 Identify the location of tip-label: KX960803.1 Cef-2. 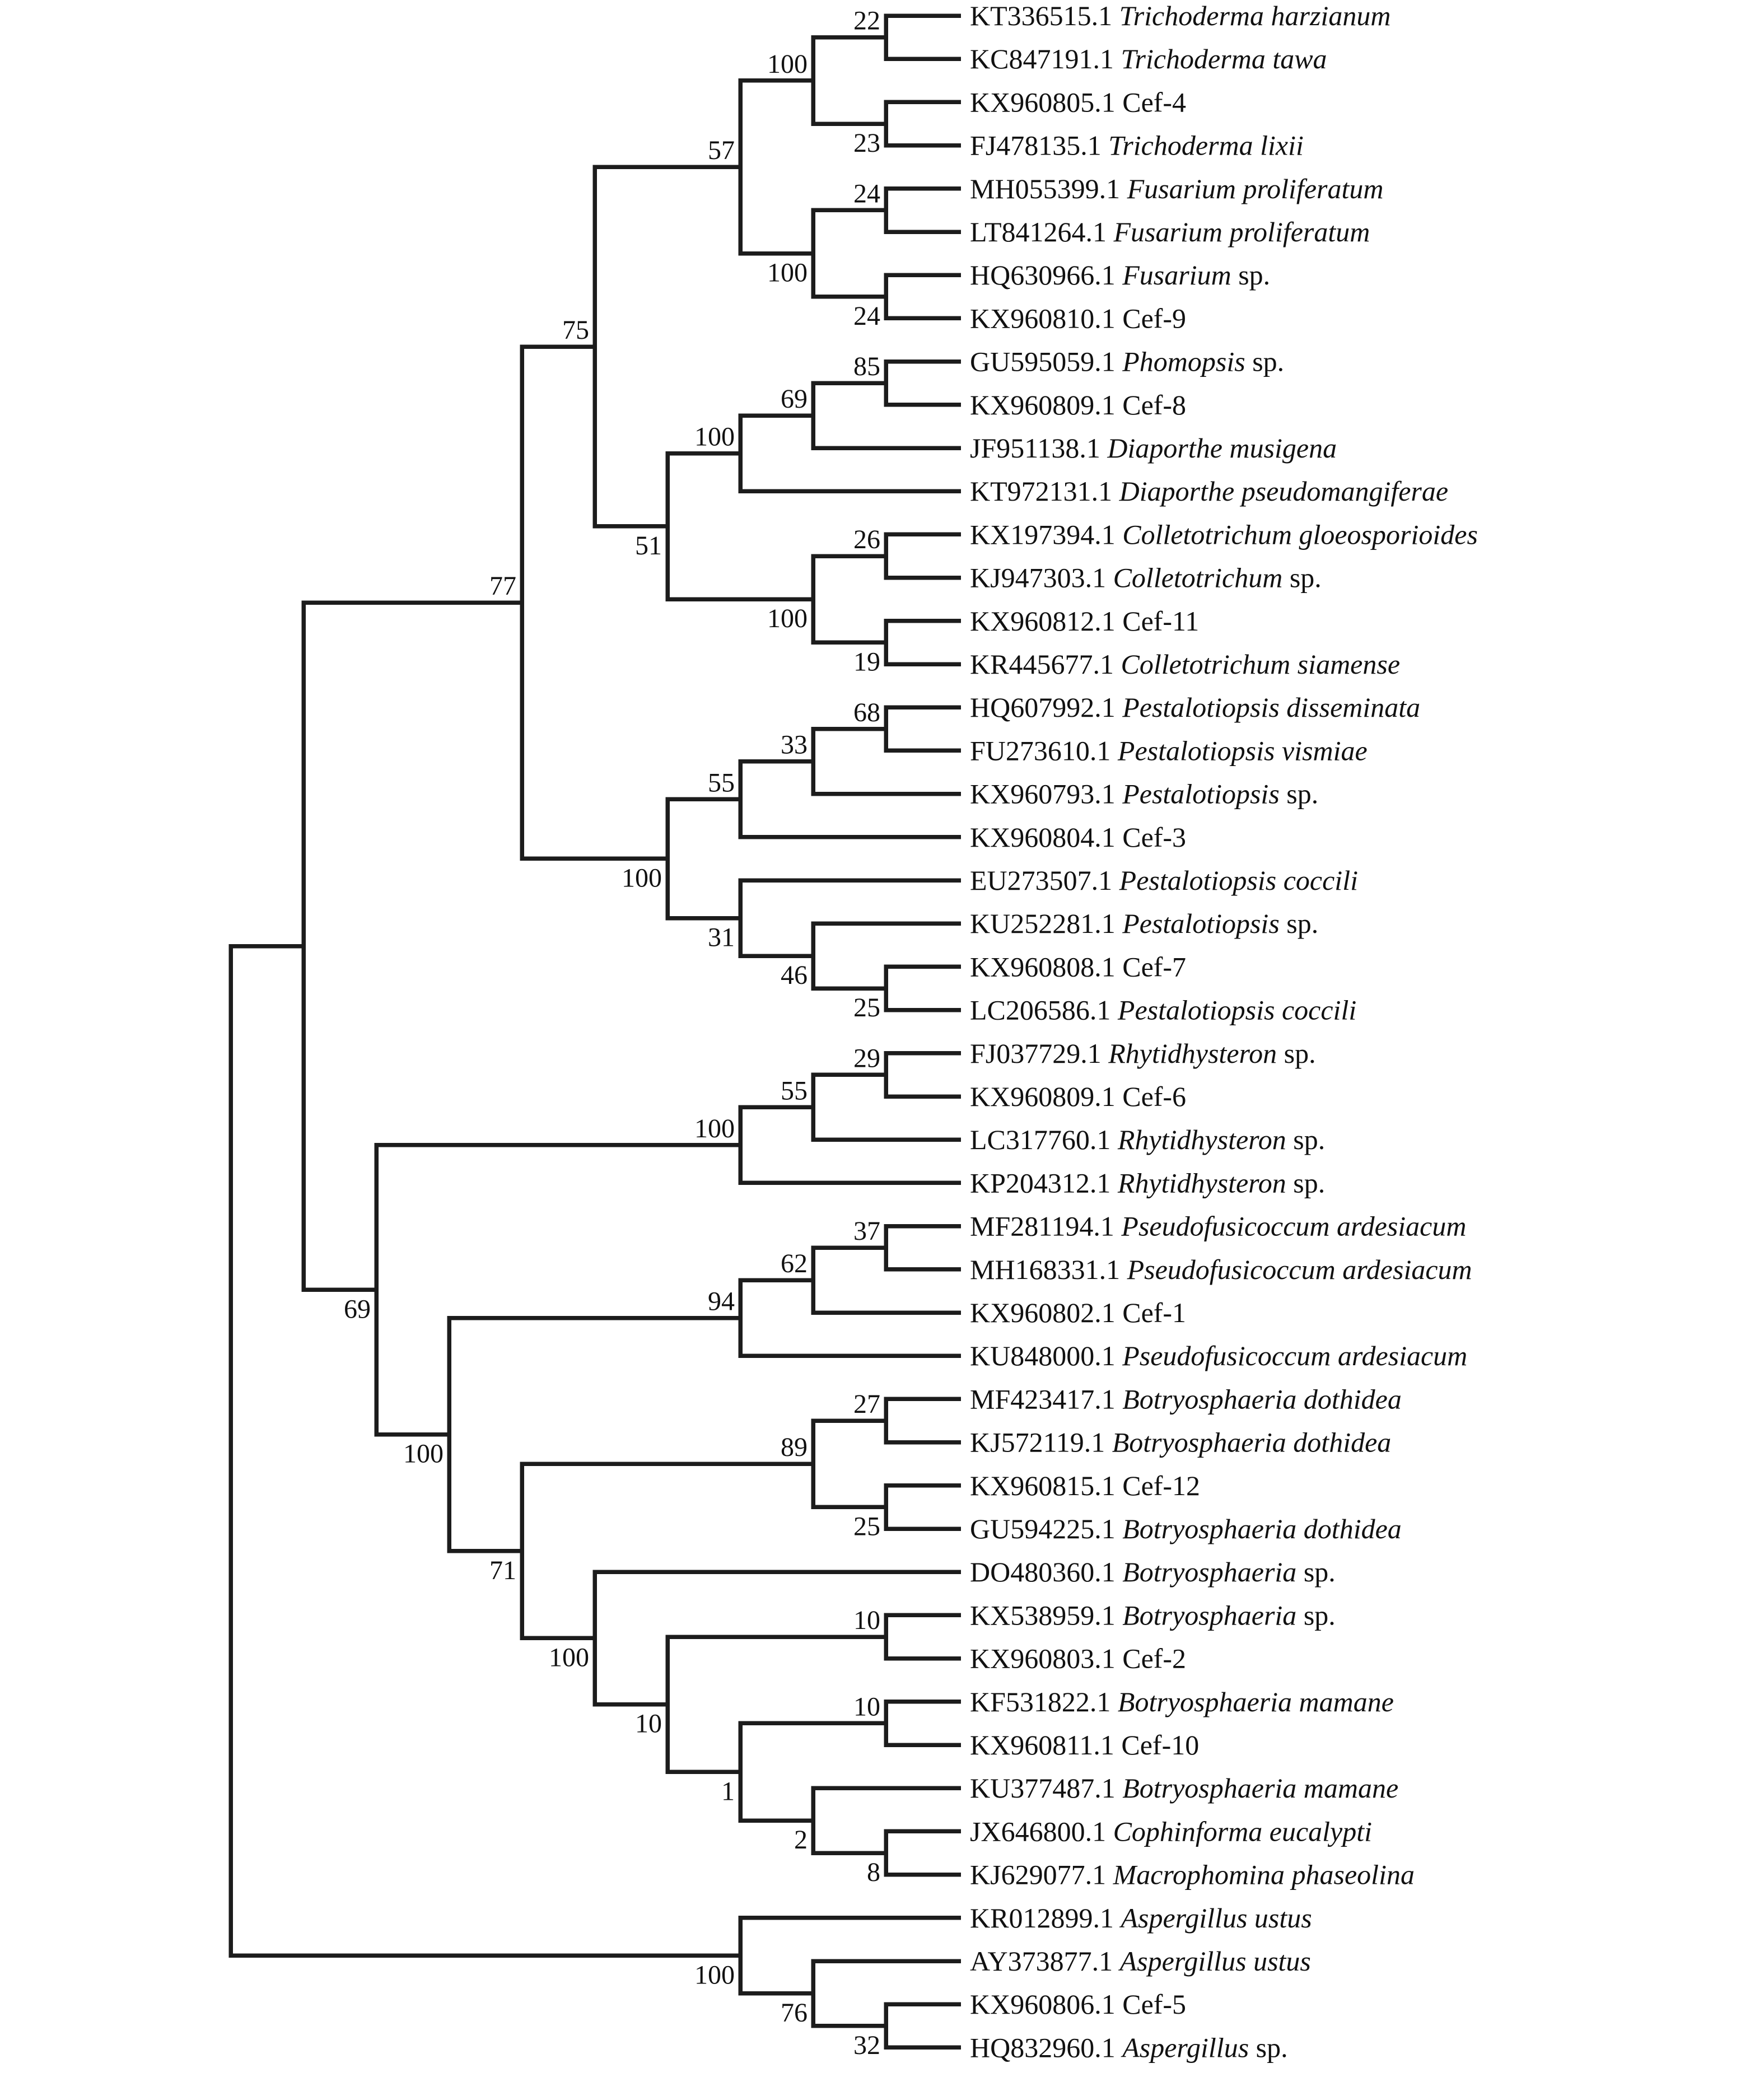
(1078, 1658).